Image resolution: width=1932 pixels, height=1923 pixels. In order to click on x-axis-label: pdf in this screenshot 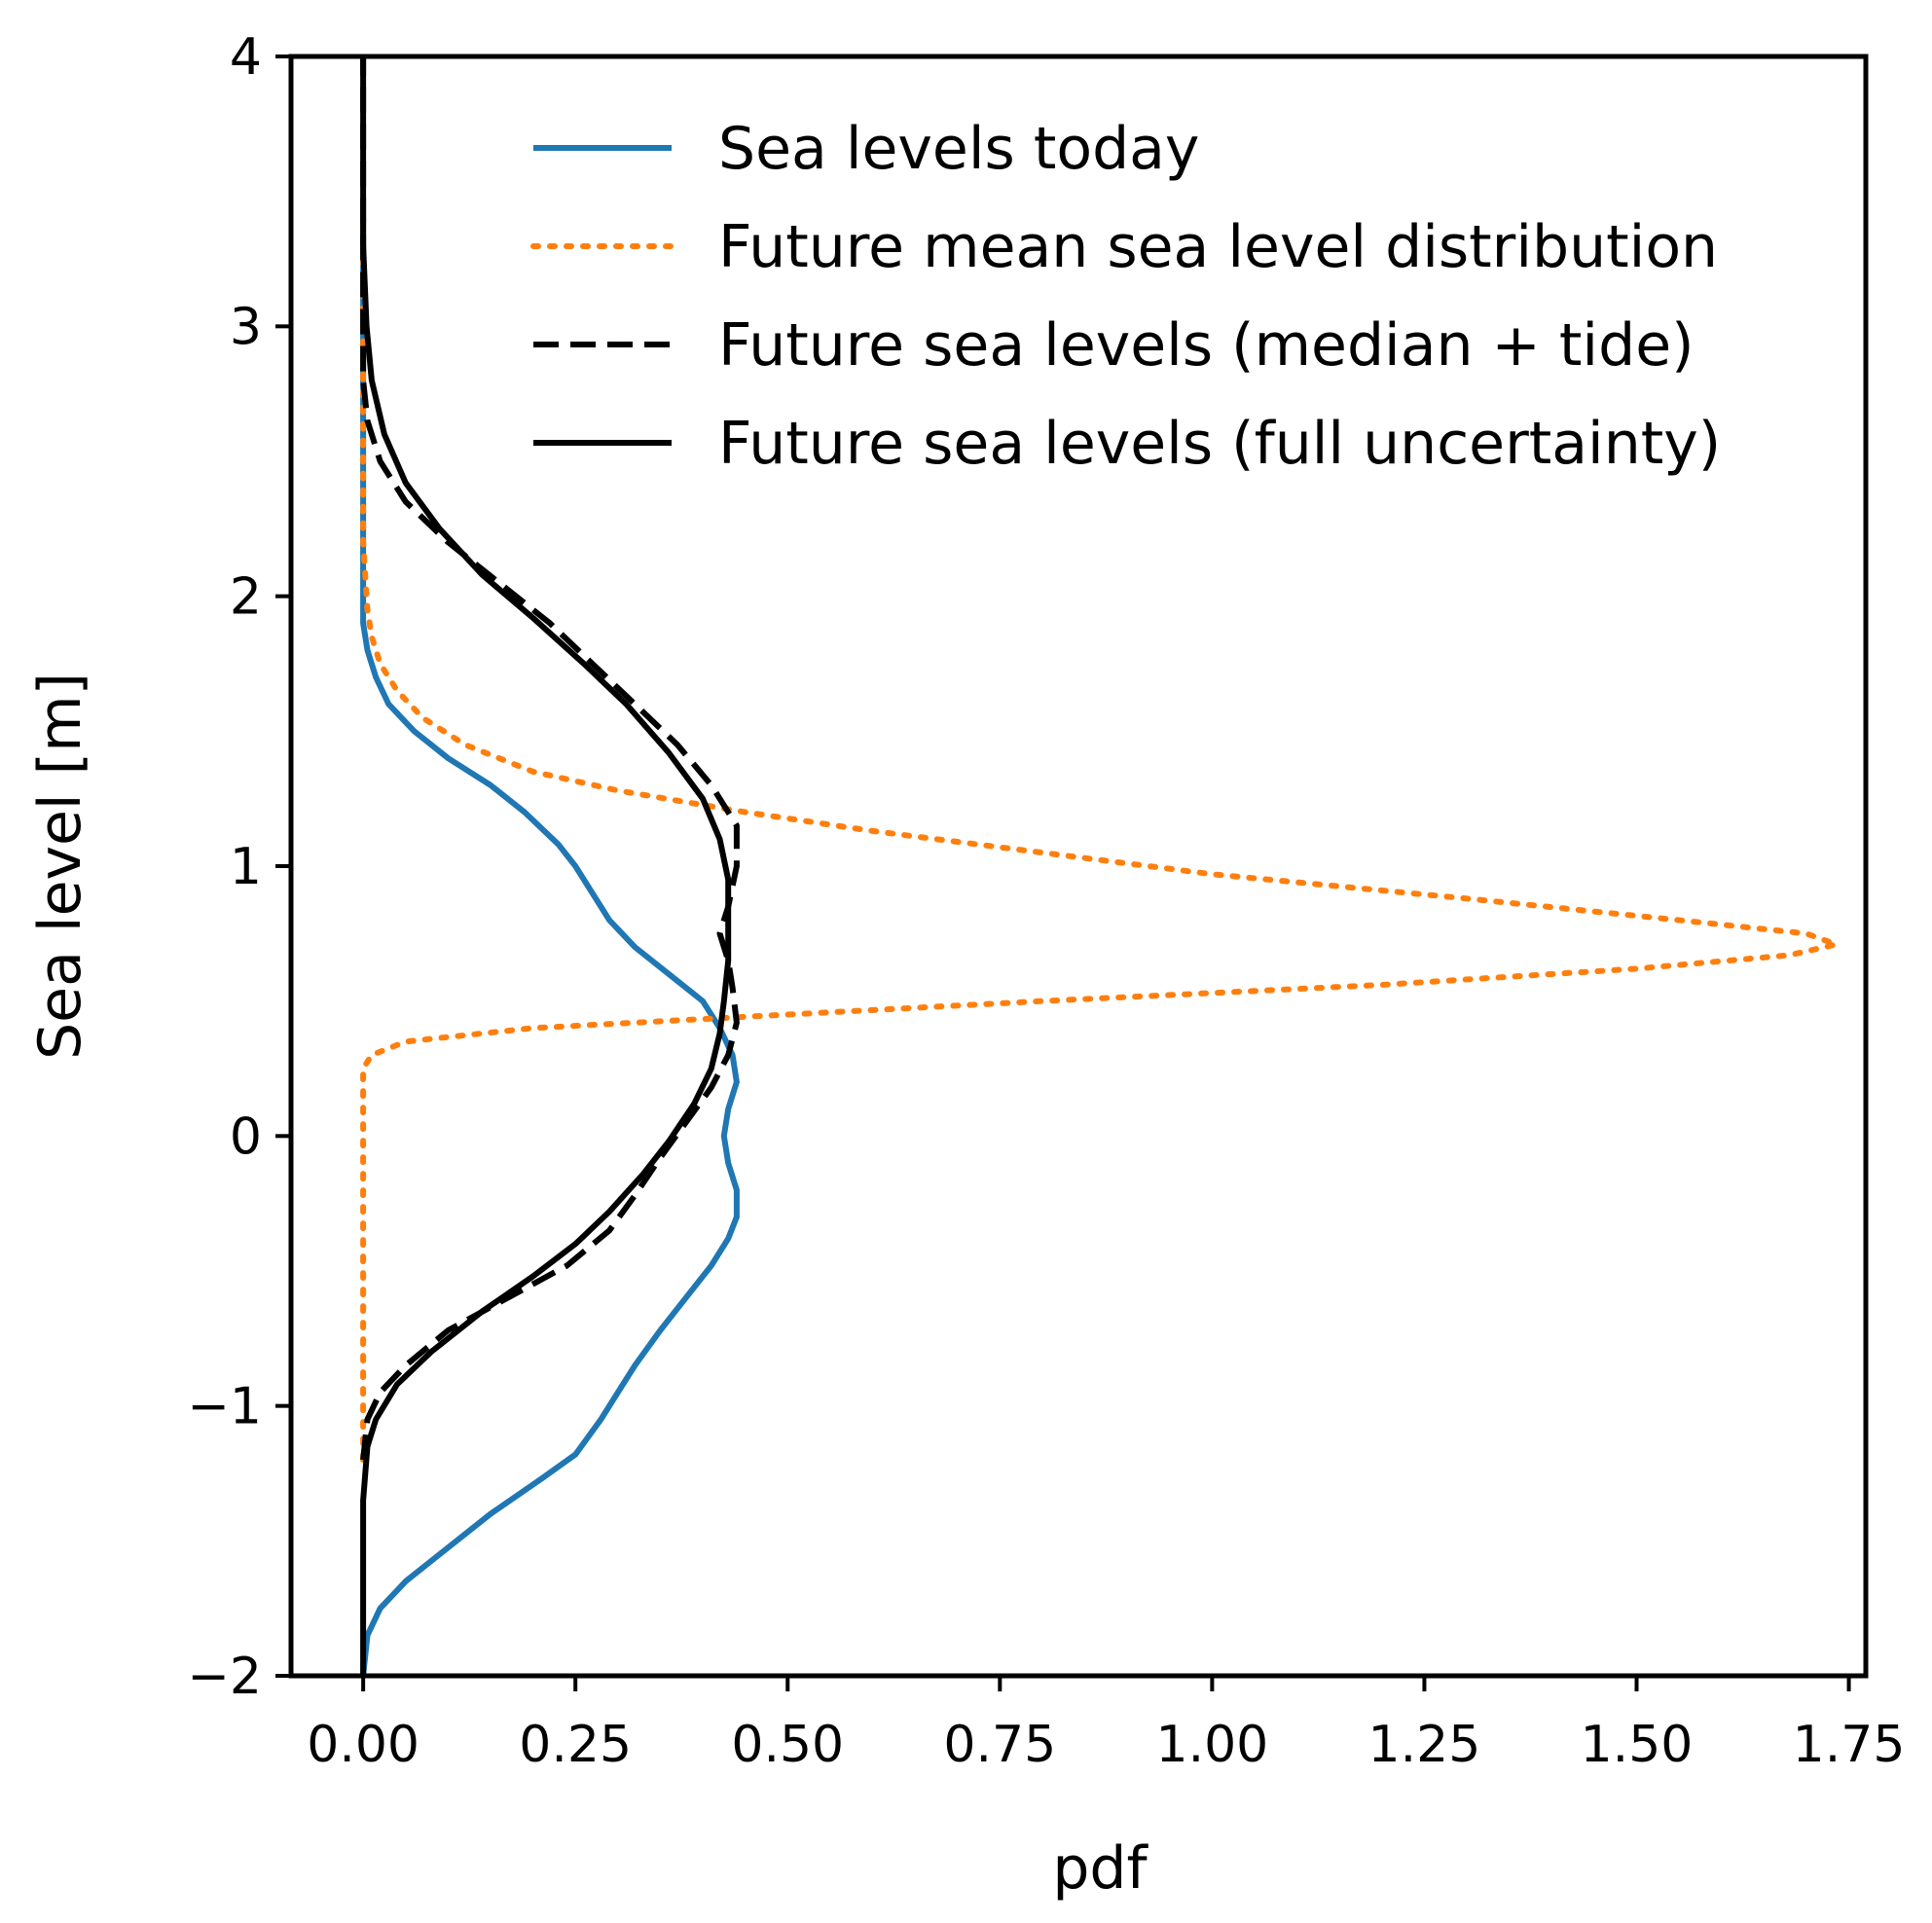, I will do `click(1100, 1868)`.